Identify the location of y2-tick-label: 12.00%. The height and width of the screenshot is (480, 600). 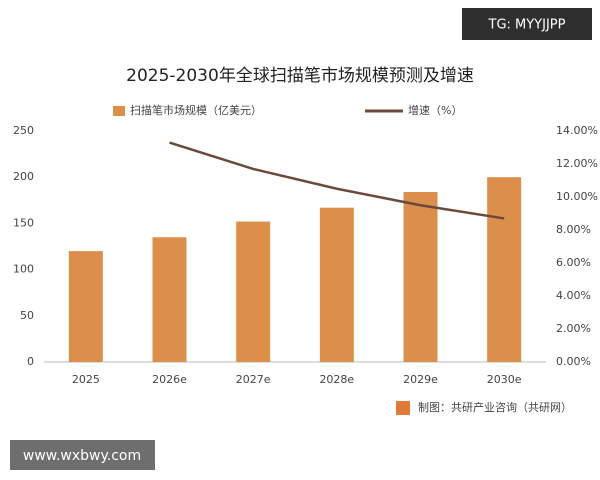
(577, 163).